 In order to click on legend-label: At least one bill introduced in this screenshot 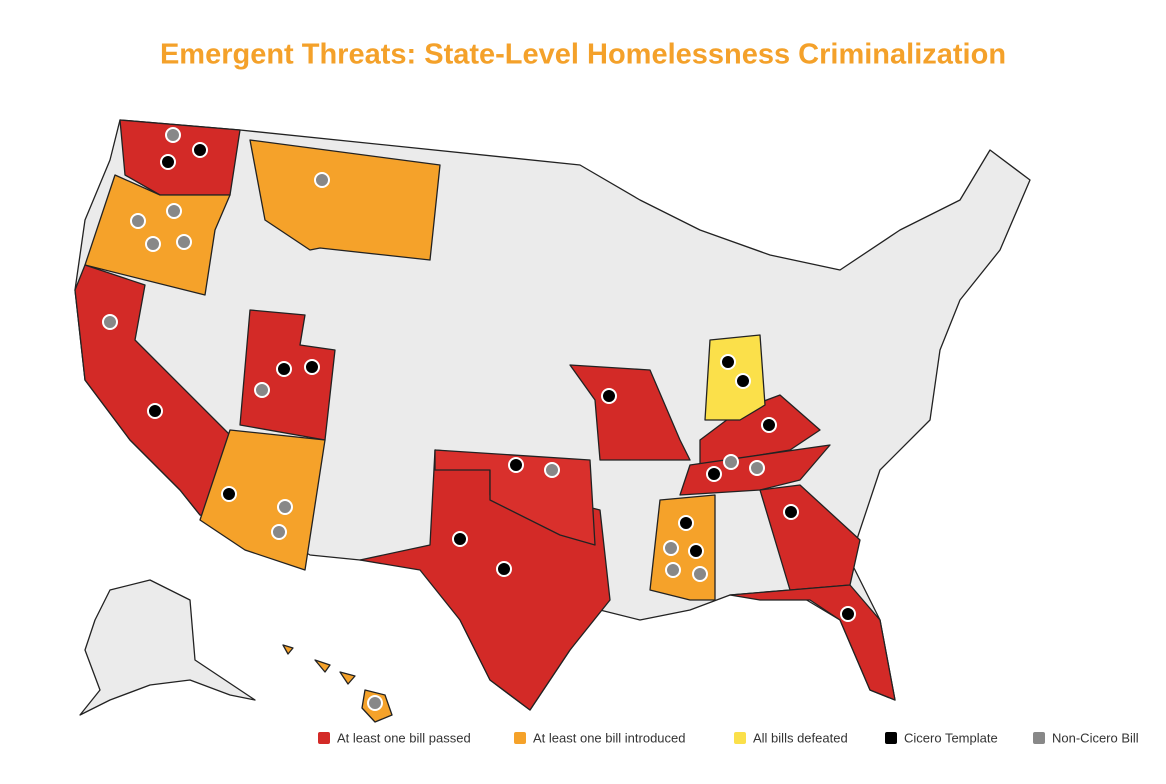, I will do `click(609, 737)`.